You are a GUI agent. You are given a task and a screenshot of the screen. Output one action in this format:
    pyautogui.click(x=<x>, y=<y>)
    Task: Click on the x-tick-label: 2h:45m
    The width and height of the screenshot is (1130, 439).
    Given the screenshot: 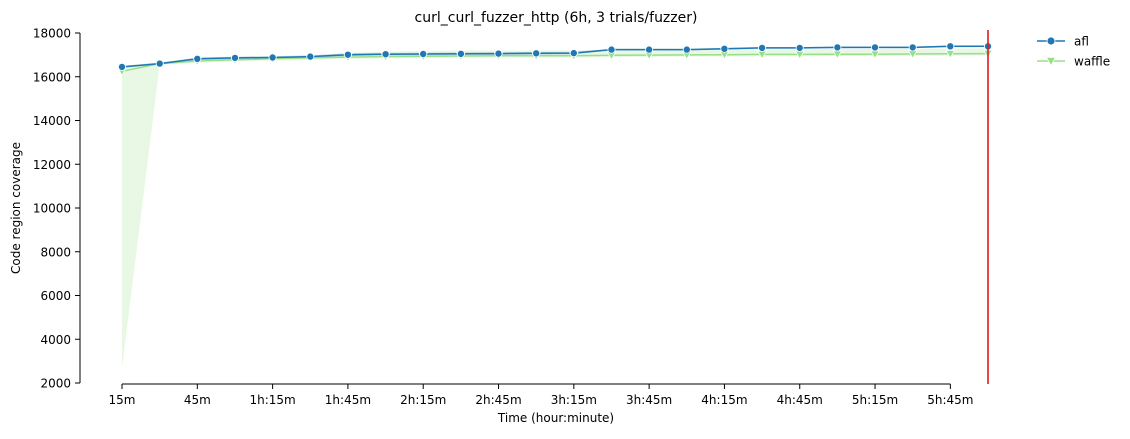 What is the action you would take?
    pyautogui.click(x=498, y=400)
    